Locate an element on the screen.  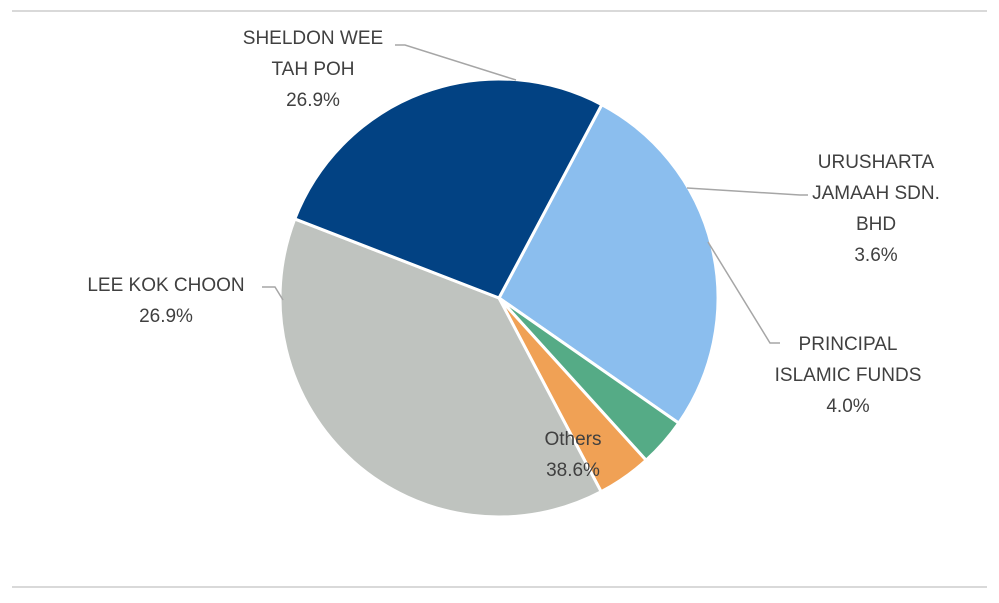
data-label-name-urusharta-jamaah-sdn-bhd: URUSHARTA is located at coordinates (876, 162).